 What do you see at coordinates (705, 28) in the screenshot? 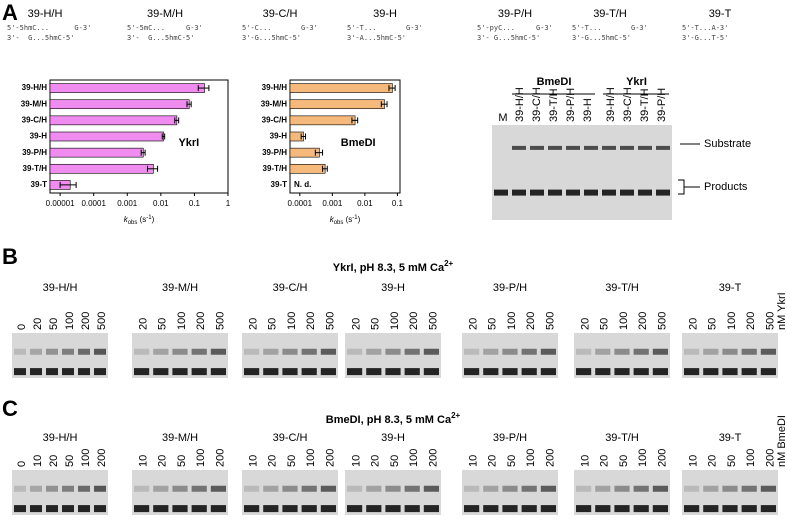
I see `sequence-top: 5'-T...A-3'` at bounding box center [705, 28].